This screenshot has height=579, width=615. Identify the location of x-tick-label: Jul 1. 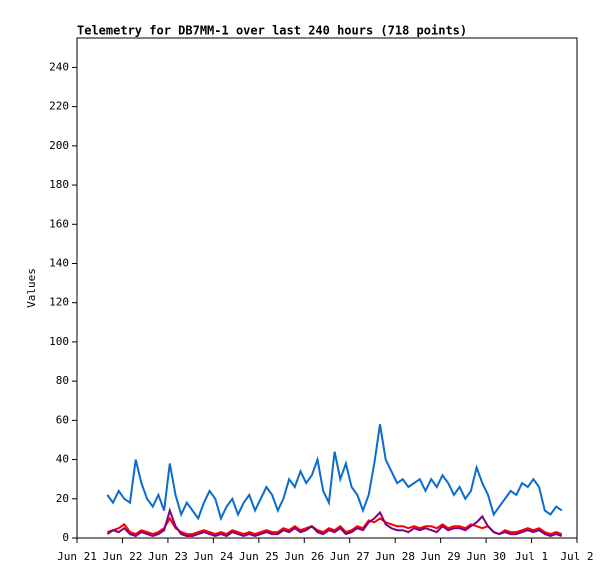
(531, 556).